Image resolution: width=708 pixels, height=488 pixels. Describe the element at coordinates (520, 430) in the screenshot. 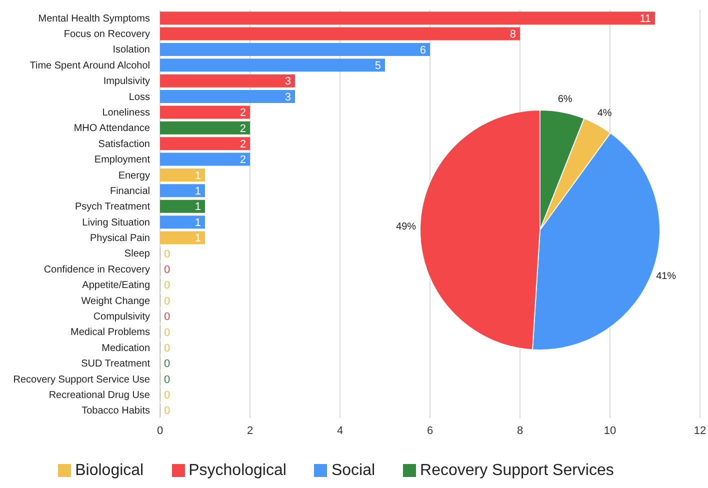

I see `x-tick-label: 8` at that location.